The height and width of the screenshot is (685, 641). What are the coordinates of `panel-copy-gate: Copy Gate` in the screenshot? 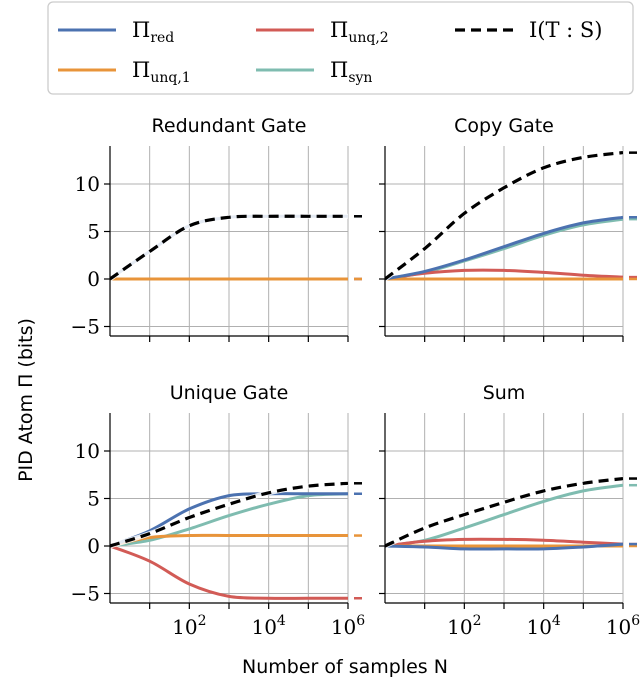 It's located at (508, 228).